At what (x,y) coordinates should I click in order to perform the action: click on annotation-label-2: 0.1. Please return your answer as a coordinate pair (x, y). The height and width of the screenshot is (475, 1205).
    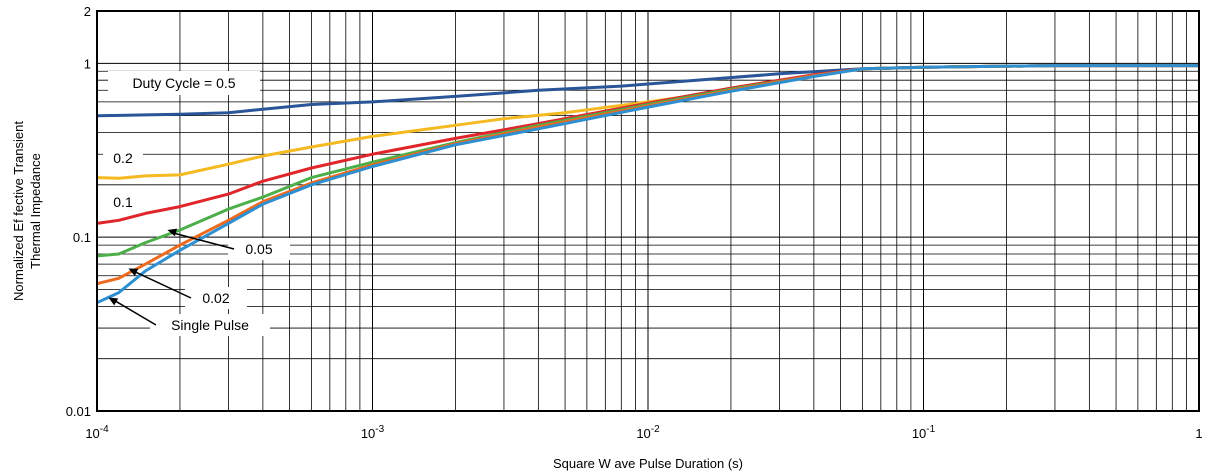
    Looking at the image, I should click on (123, 202).